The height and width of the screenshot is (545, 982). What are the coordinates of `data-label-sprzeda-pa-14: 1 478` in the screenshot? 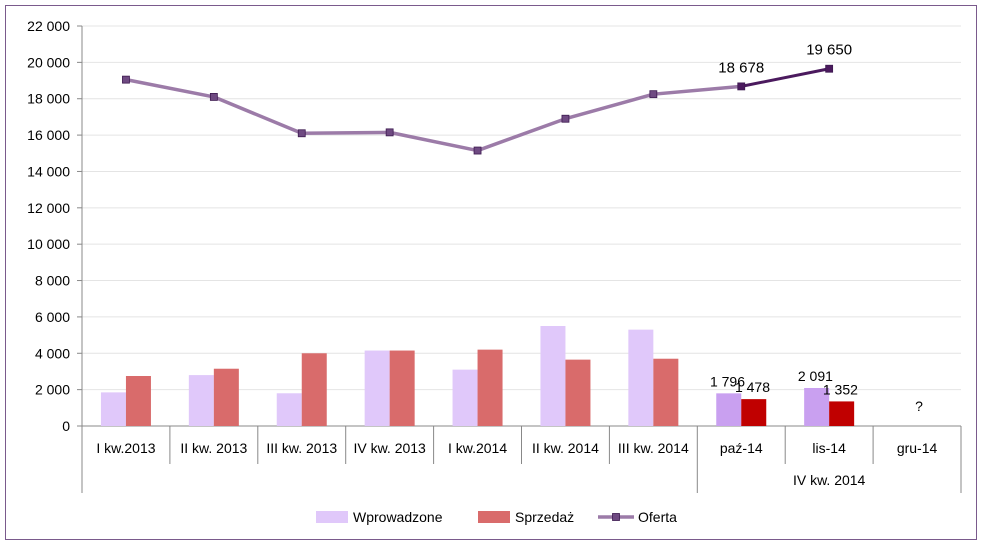 It's located at (752, 387).